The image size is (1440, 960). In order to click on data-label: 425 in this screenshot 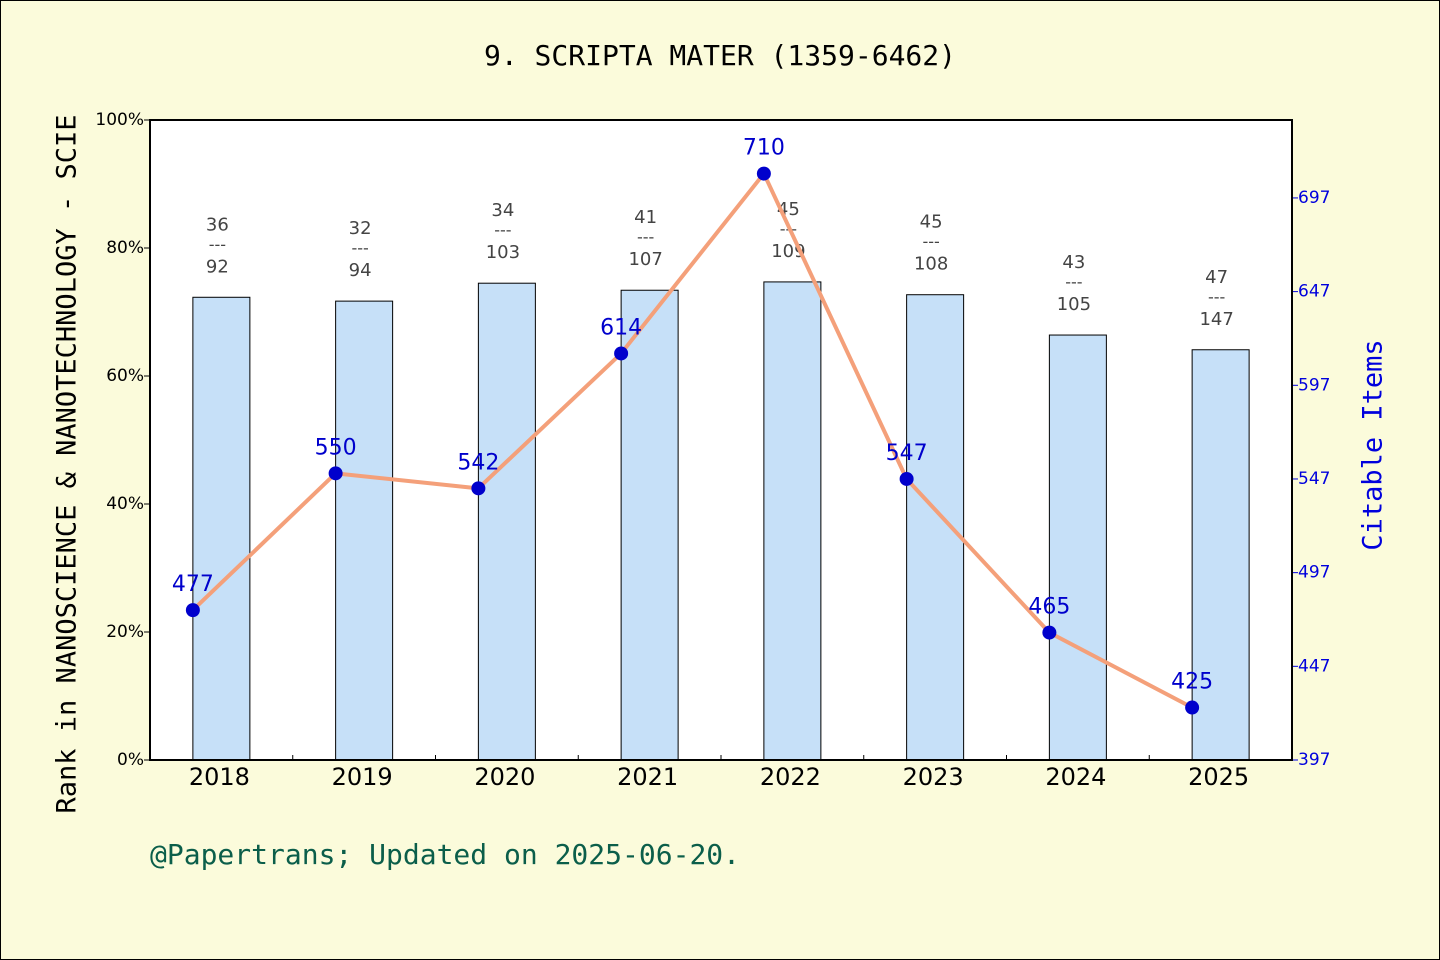, I will do `click(1192, 682)`.